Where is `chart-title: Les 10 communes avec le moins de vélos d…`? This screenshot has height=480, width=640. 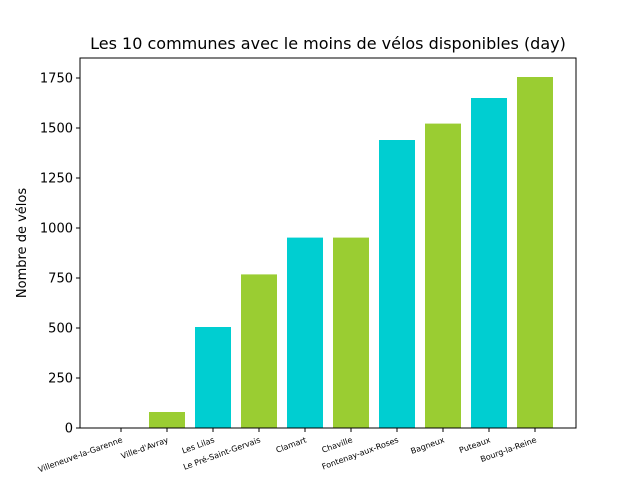 chart-title: Les 10 communes avec le moins de vélos d… is located at coordinates (328, 43).